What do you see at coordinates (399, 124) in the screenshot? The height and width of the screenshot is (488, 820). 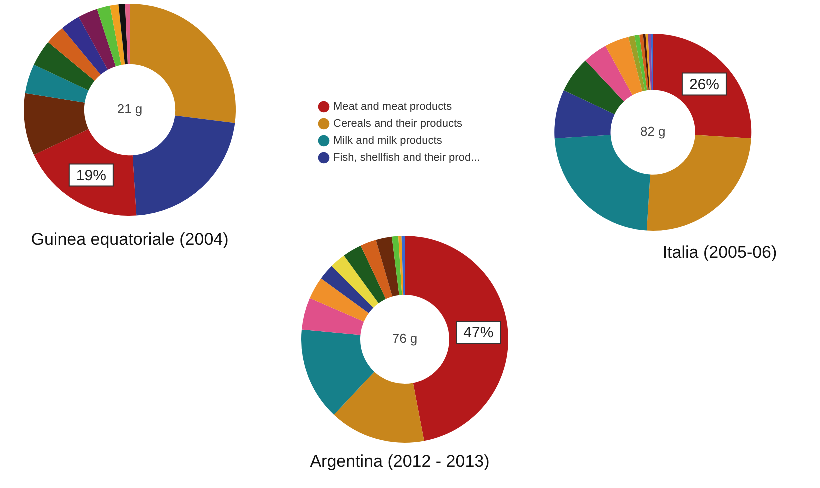 I see `legend-label: Cereals and their products` at bounding box center [399, 124].